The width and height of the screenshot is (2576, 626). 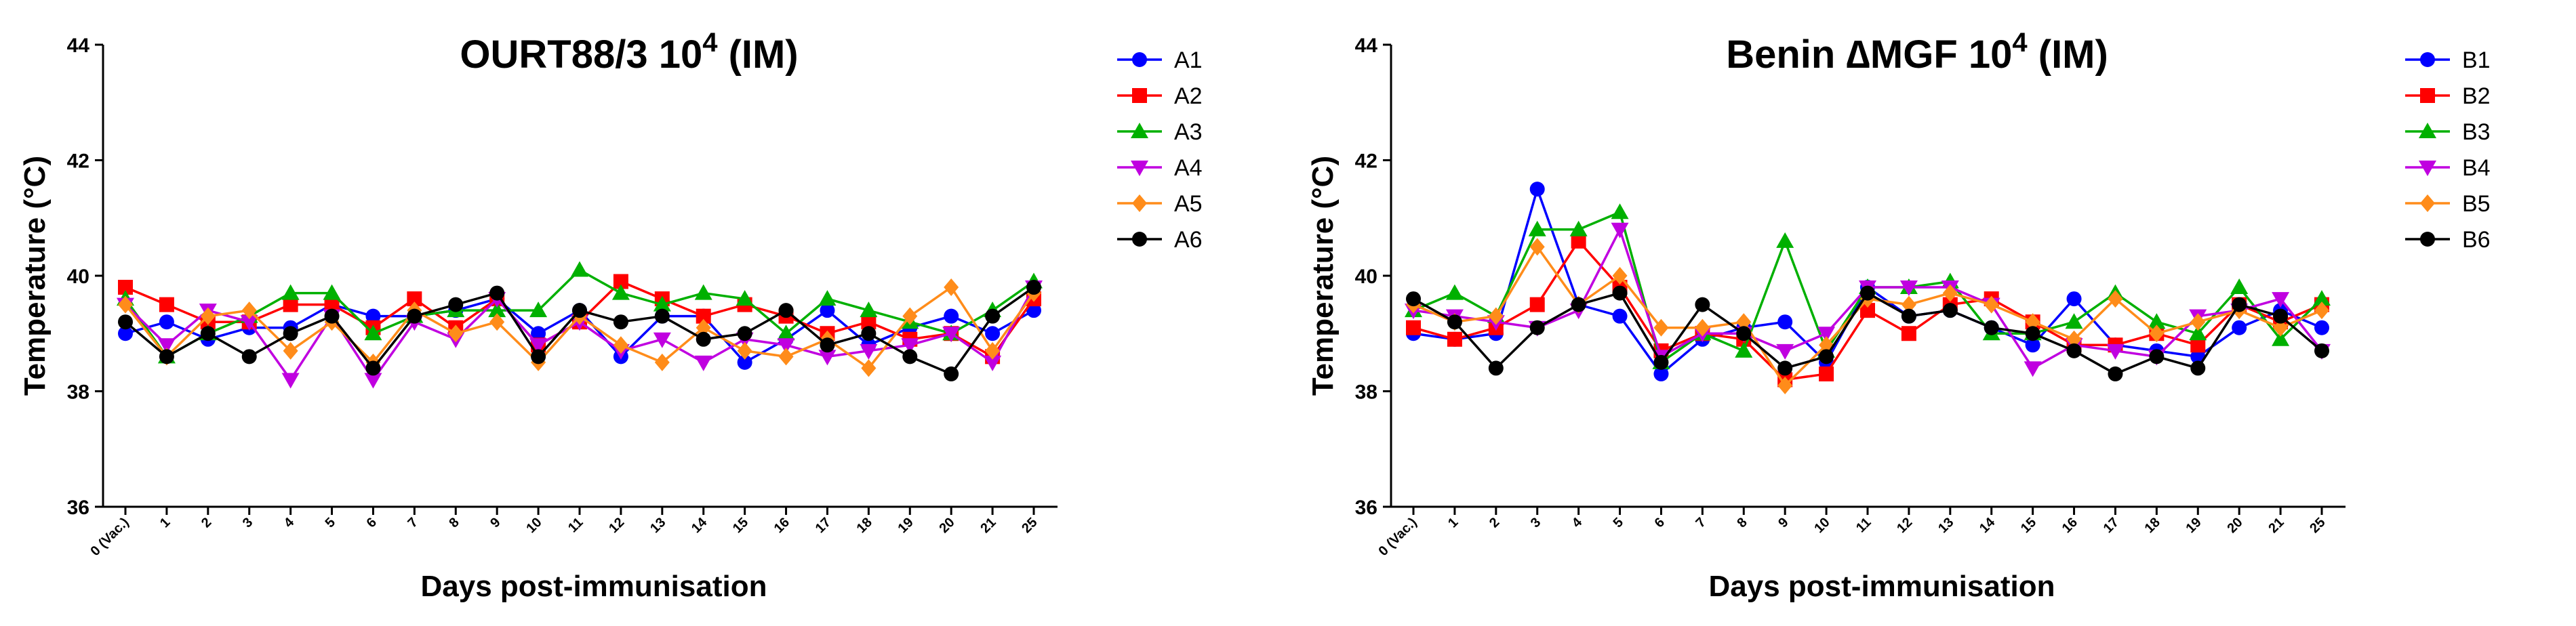 I want to click on y-tick-label: 38, so click(x=78, y=392).